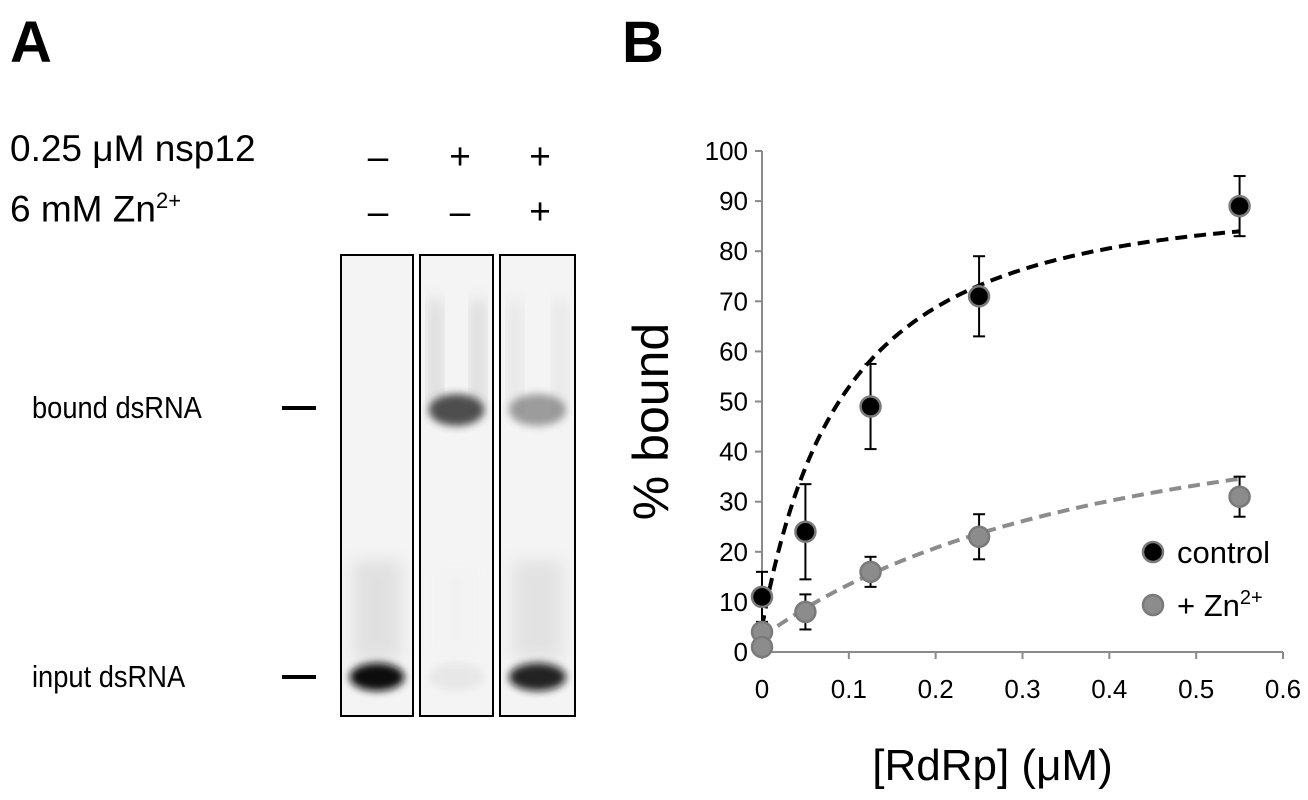 This screenshot has width=1308, height=800. Describe the element at coordinates (733, 351) in the screenshot. I see `y-tick-label: 60` at that location.